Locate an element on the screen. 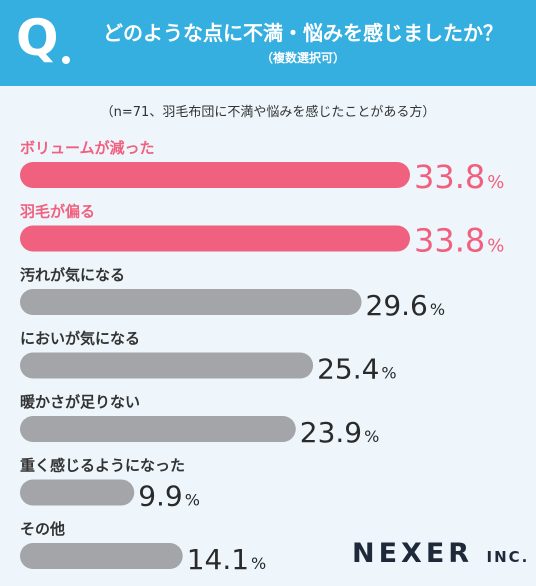  question-header: Q どのような点に不満・悩みを感じましたか？ （複数選択可） is located at coordinates (268, 43).